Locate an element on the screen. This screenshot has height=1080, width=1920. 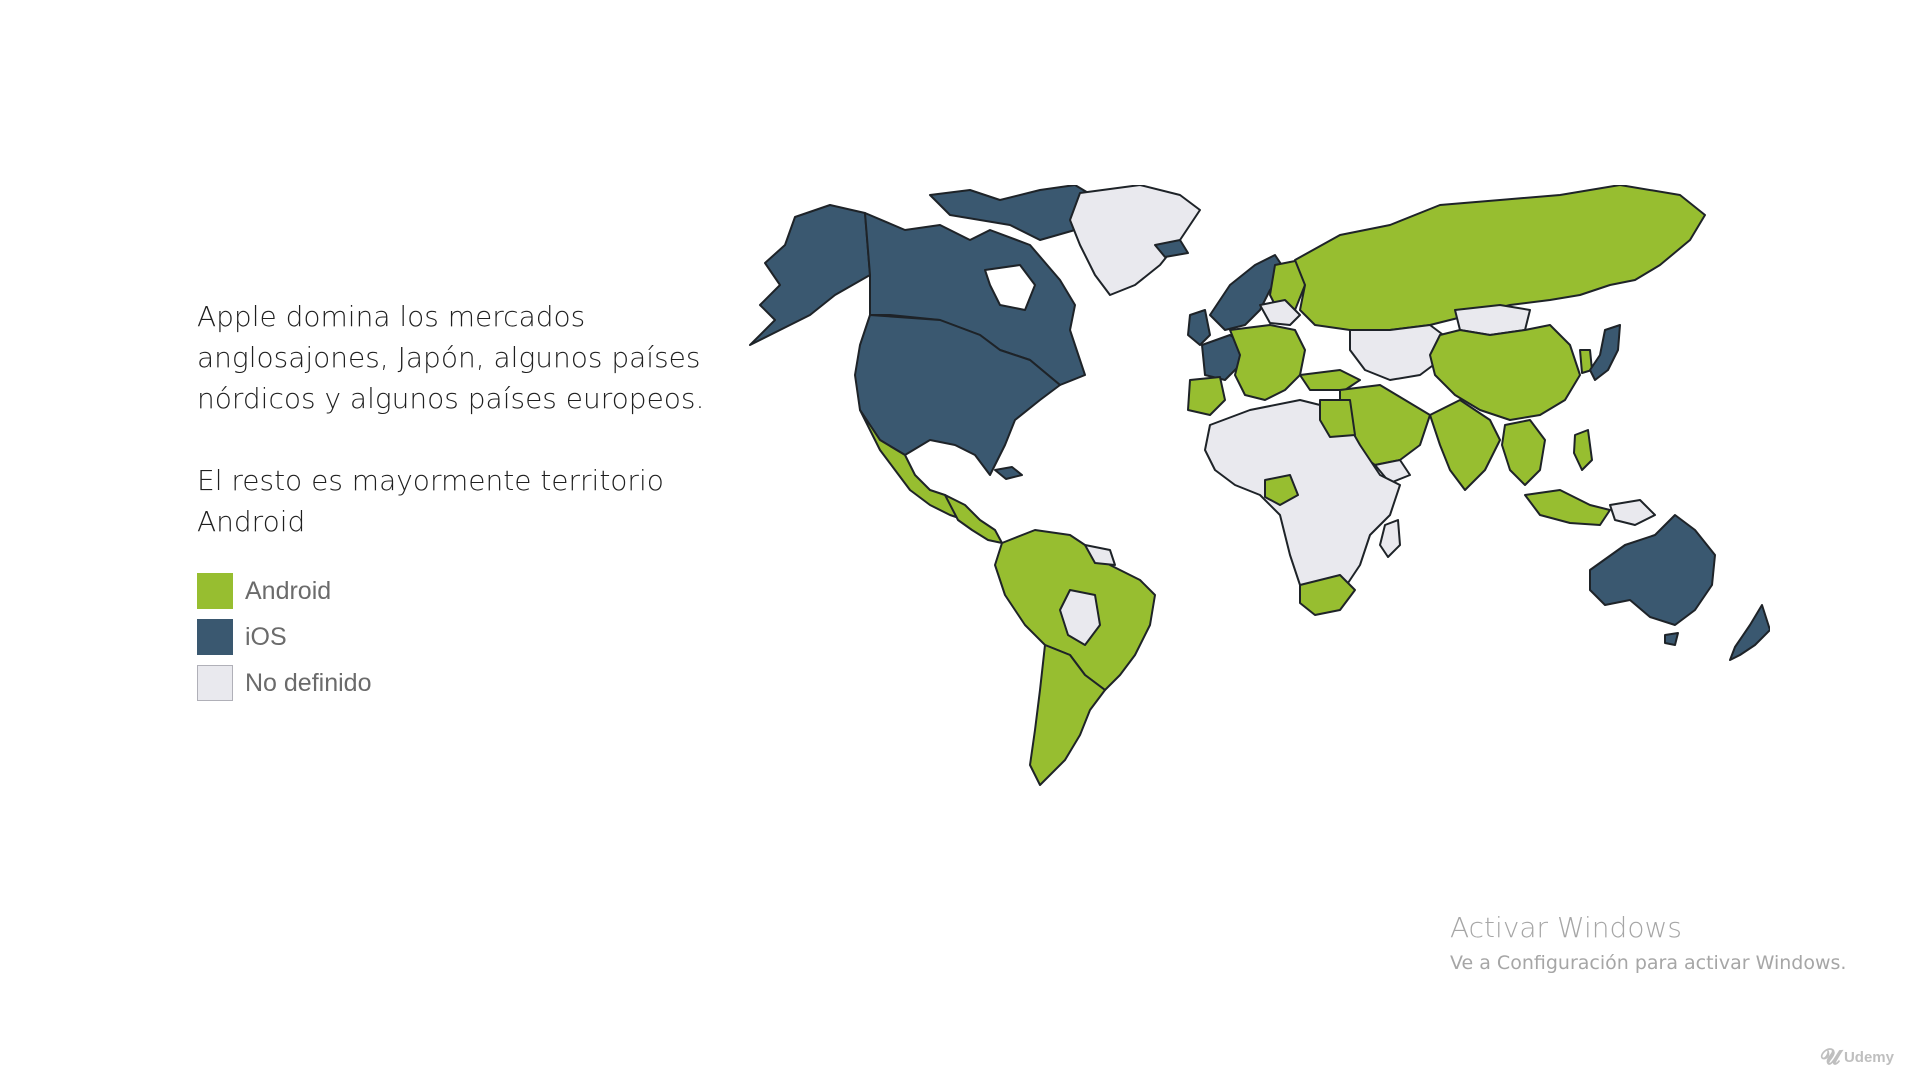
region-greenland is located at coordinates (1135, 240).